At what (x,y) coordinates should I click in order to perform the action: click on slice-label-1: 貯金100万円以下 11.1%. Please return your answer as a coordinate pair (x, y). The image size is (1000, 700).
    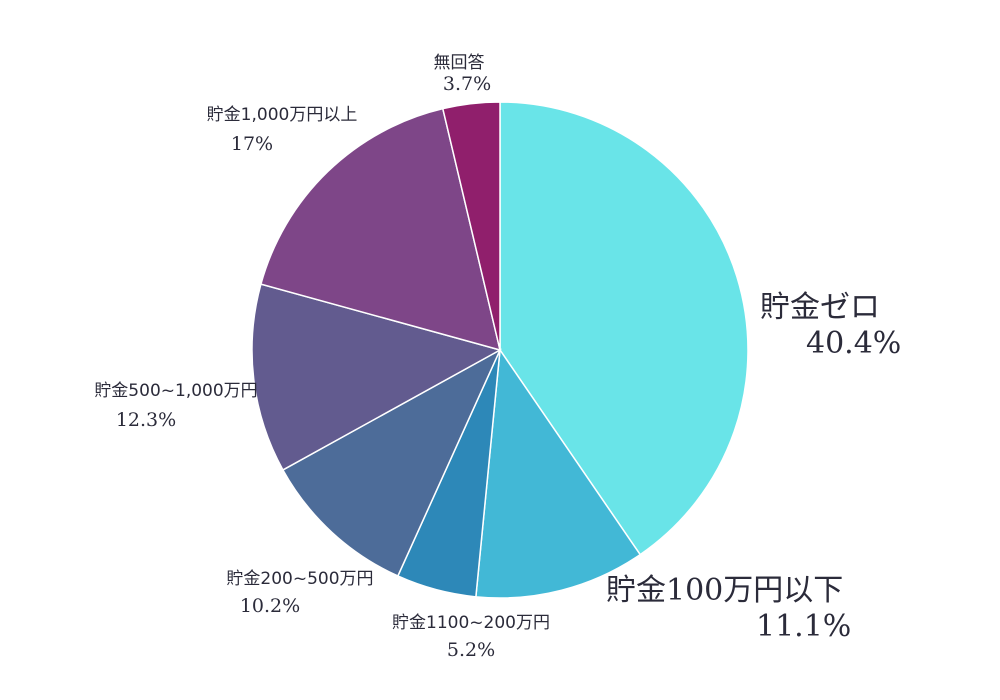
    Looking at the image, I should click on (728, 604).